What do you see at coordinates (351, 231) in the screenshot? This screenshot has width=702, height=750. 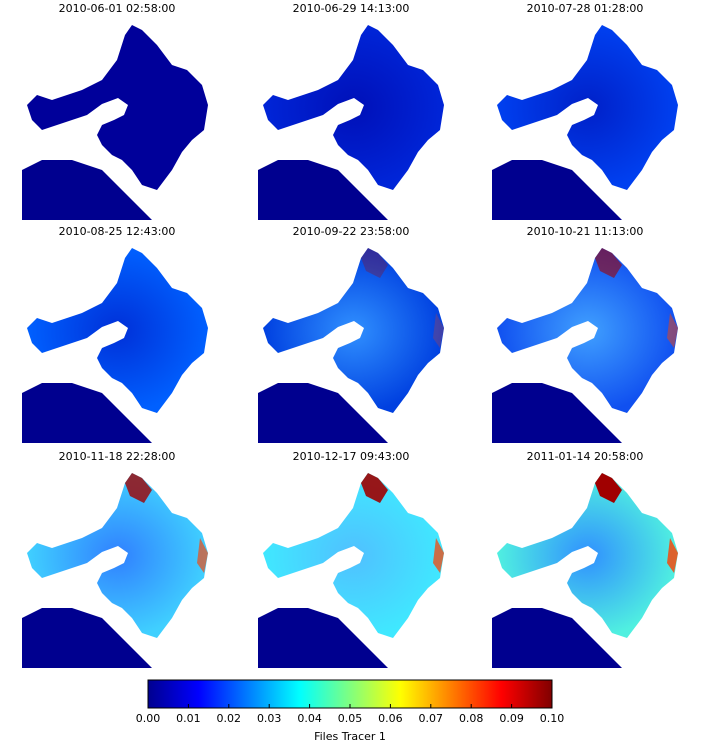 I see `panel-title: 2010-09-22 23:58:00` at bounding box center [351, 231].